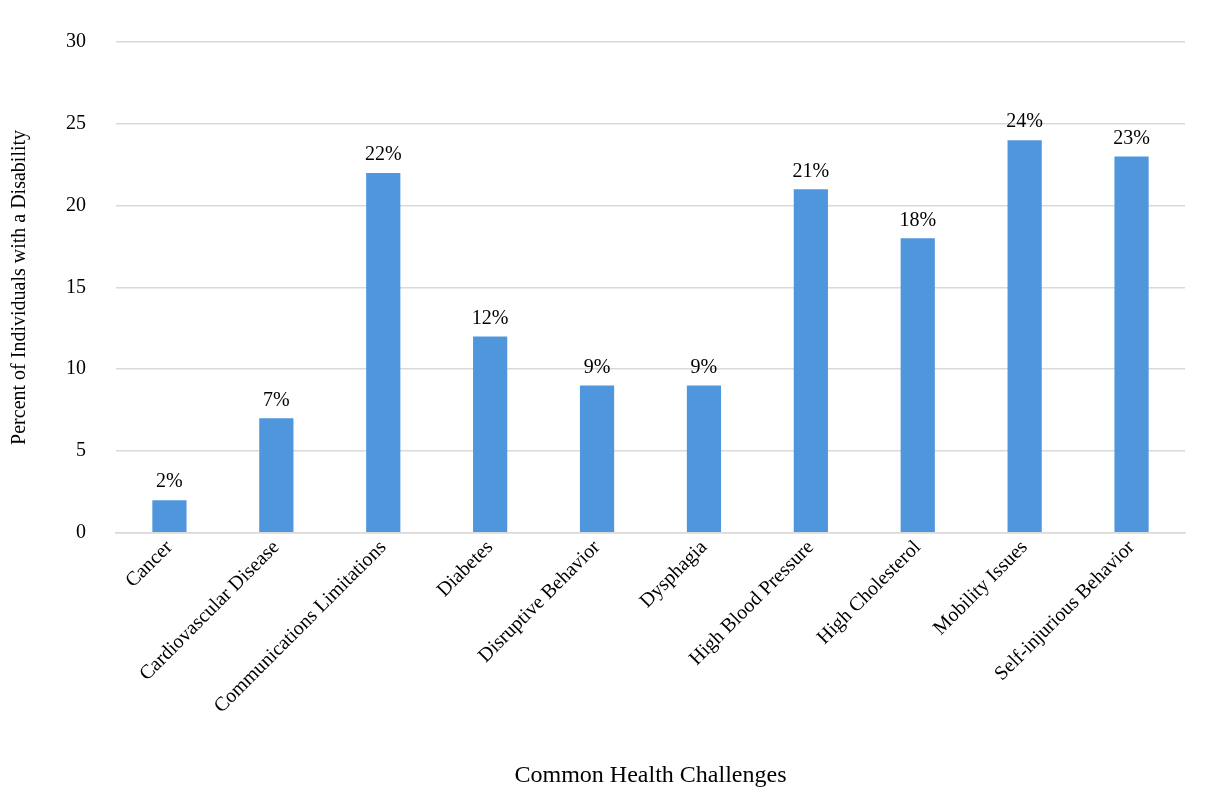  Describe the element at coordinates (490, 316) in the screenshot. I see `data-label: 12%` at that location.